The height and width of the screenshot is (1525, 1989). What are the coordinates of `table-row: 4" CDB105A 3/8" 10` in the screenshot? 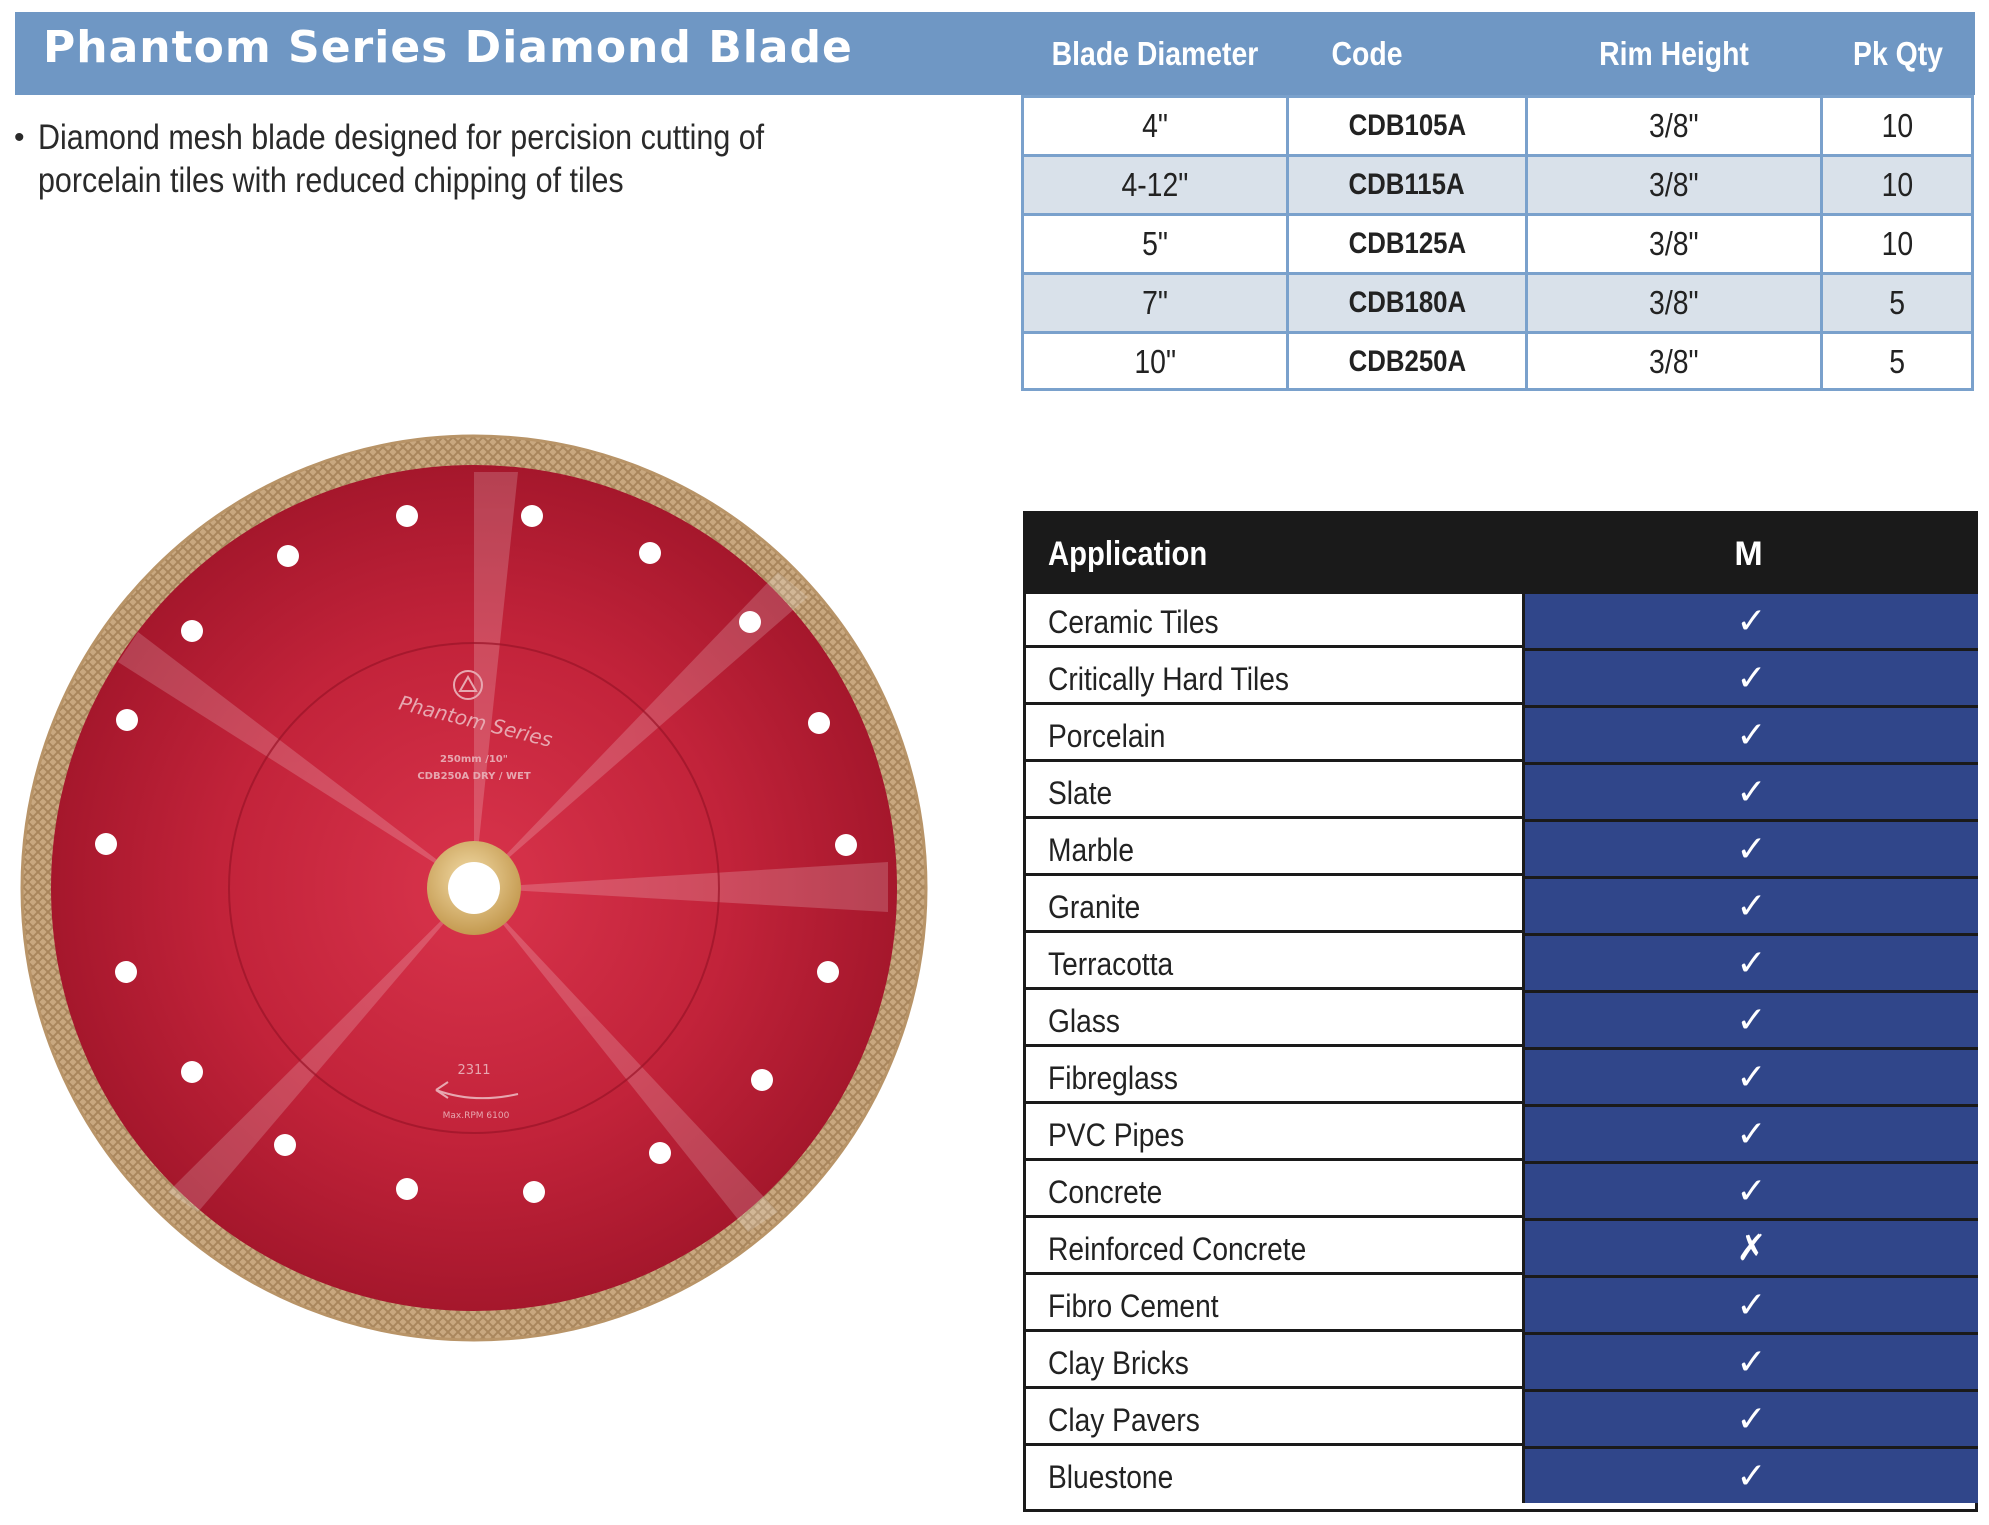 It's located at (1497, 127).